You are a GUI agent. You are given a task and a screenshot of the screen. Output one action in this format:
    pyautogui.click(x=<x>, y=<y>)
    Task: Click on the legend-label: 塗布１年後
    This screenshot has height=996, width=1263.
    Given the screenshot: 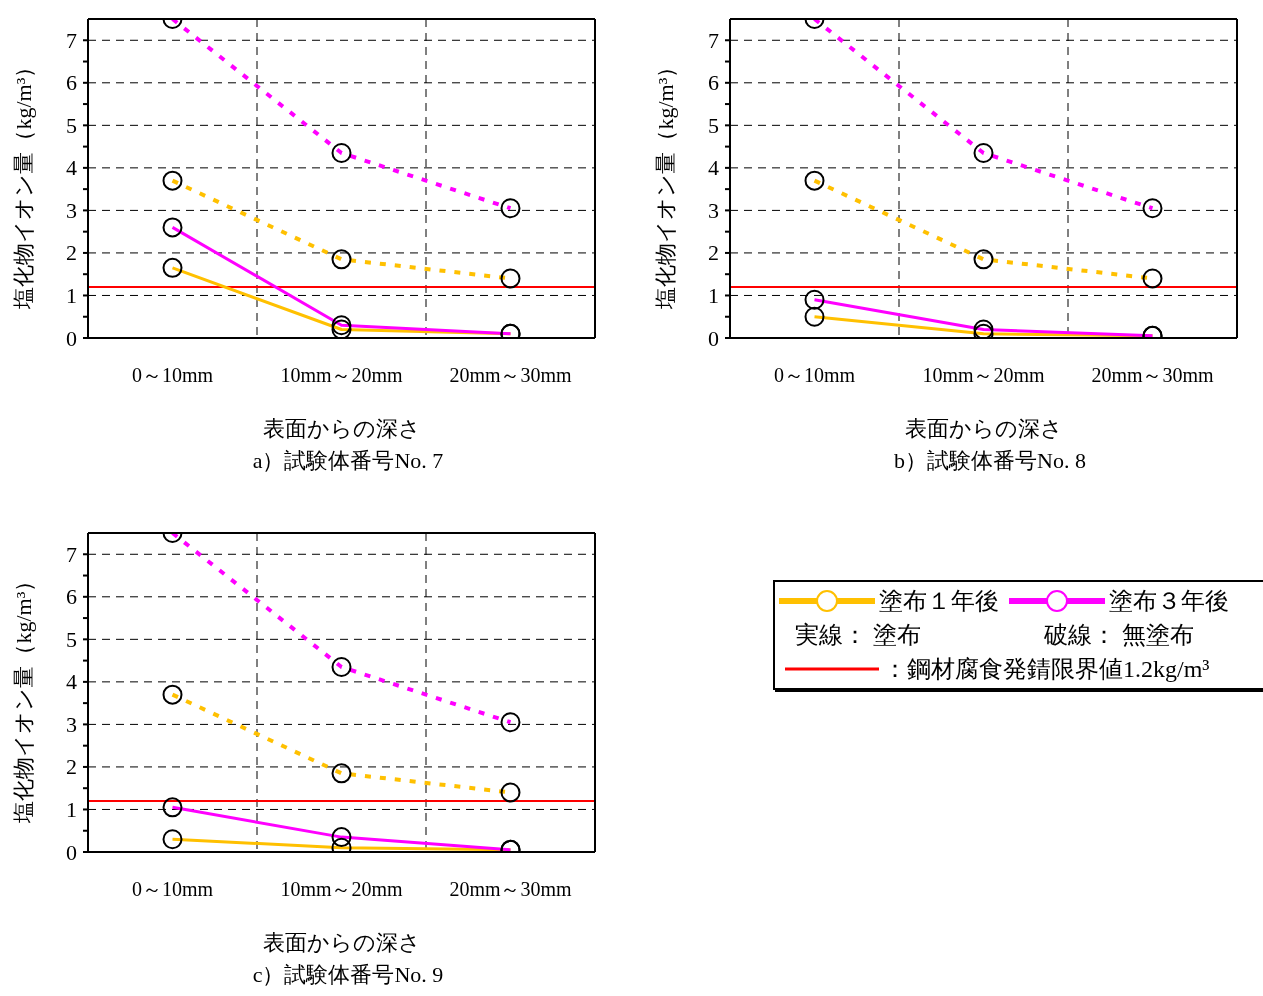 What is the action you would take?
    pyautogui.click(x=939, y=601)
    